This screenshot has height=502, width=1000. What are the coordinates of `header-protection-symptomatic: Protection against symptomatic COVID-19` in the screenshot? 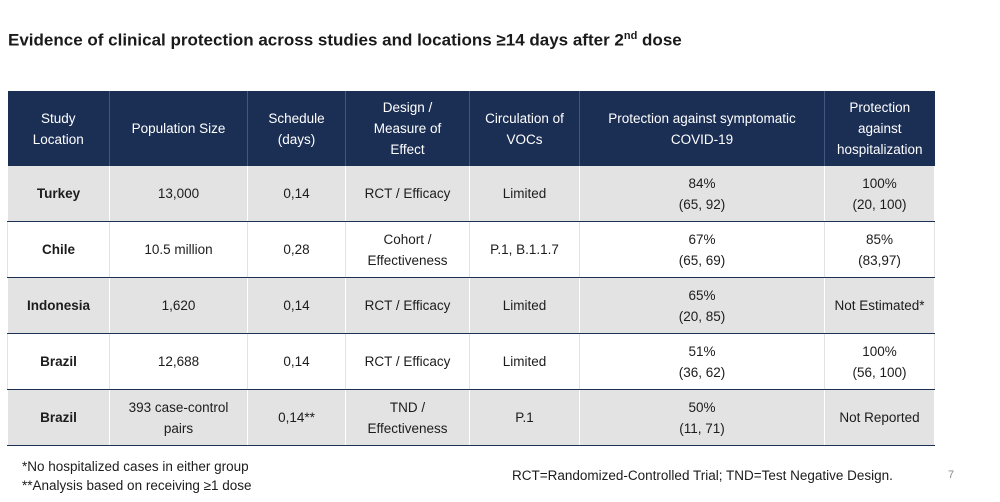 It's located at (702, 128).